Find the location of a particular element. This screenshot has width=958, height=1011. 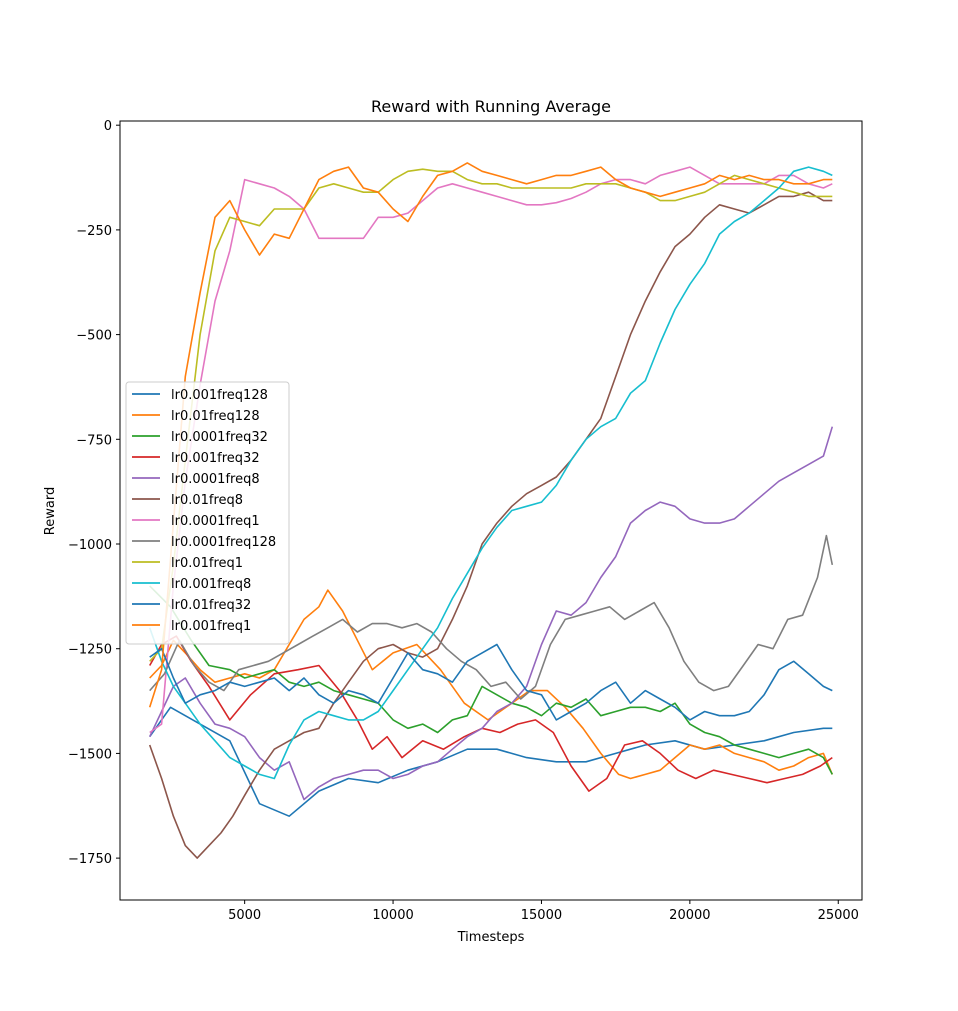

y-tick-label: −250 is located at coordinates (94, 231).